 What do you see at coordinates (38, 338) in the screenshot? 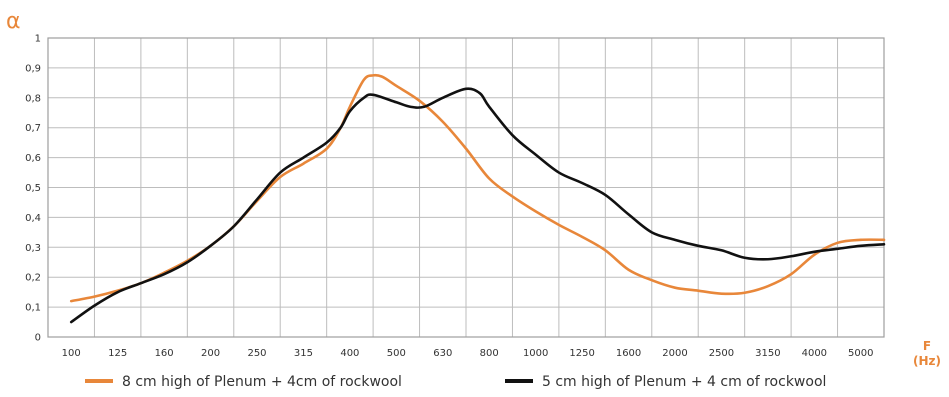
I see `y-tick-label: 0` at bounding box center [38, 338].